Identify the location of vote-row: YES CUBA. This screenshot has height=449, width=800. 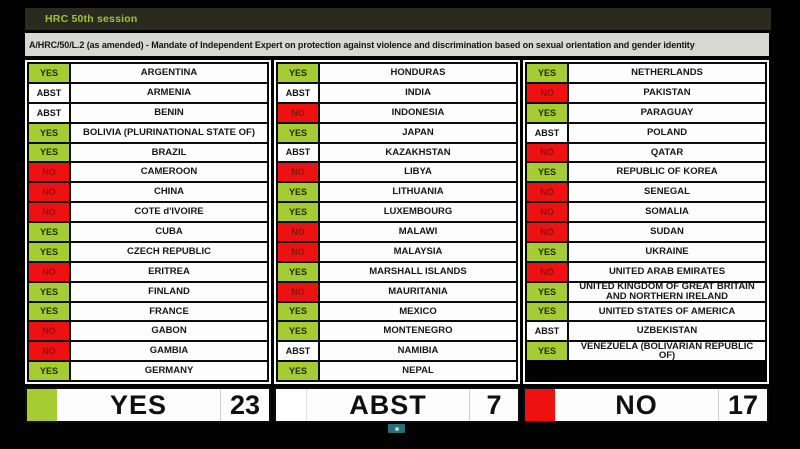
(148, 232).